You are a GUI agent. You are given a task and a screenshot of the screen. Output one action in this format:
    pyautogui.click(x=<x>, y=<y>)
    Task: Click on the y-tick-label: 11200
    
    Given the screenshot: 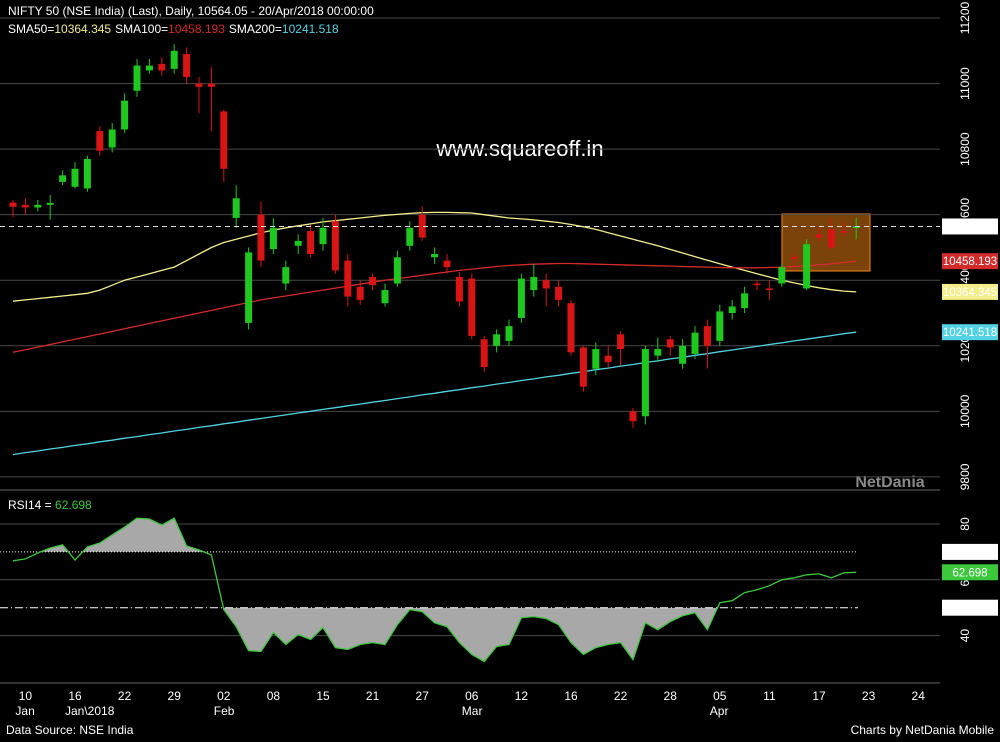 What is the action you would take?
    pyautogui.click(x=965, y=17)
    